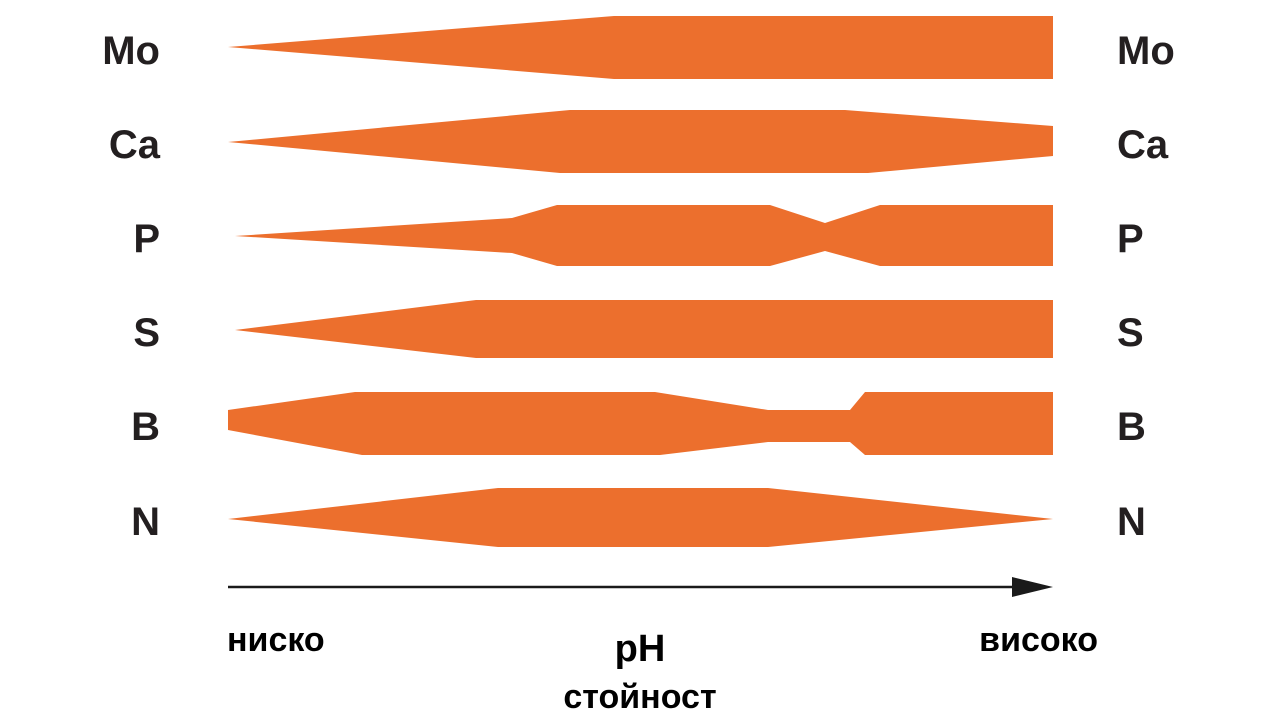 This screenshot has width=1280, height=720. Describe the element at coordinates (1131, 427) in the screenshot. I see `right-label-b: B` at that location.